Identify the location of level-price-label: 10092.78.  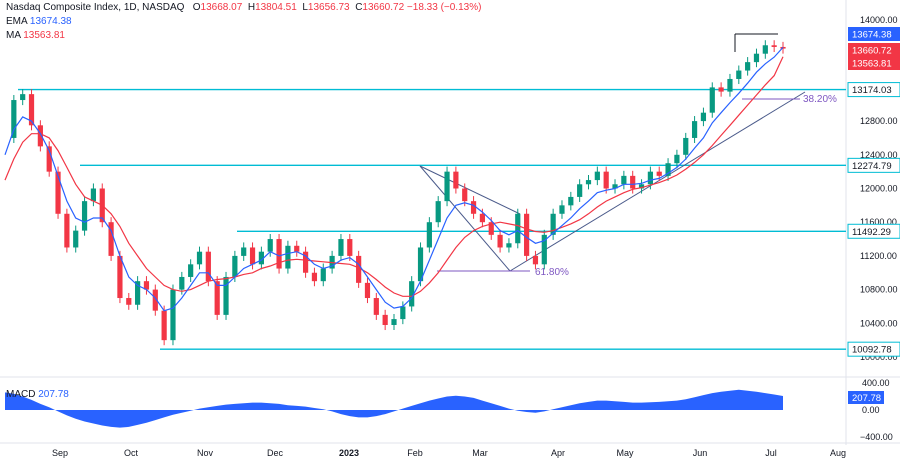
(872, 350).